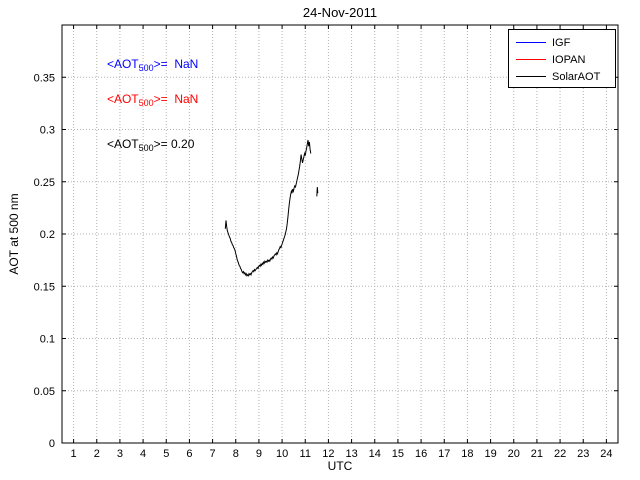 Image resolution: width=640 pixels, height=480 pixels. Describe the element at coordinates (44, 78) in the screenshot. I see `y-tick-label: 0.35` at that location.